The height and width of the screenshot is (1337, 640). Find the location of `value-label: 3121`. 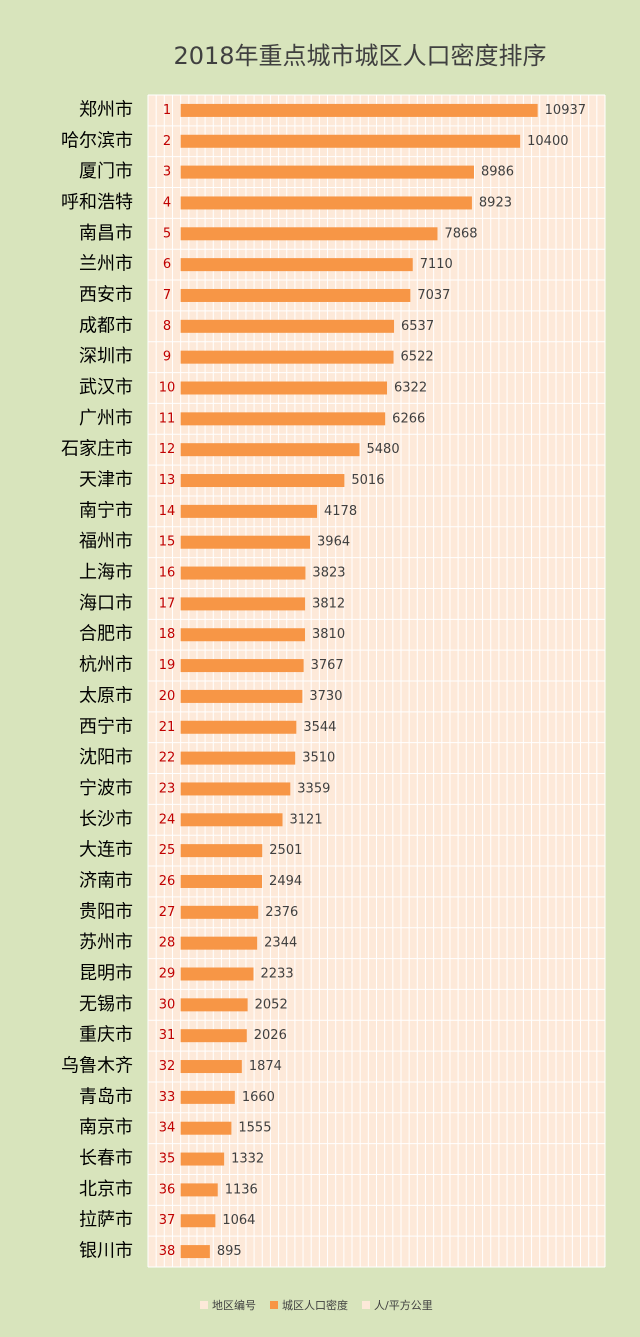

value-label: 3121 is located at coordinates (306, 819).